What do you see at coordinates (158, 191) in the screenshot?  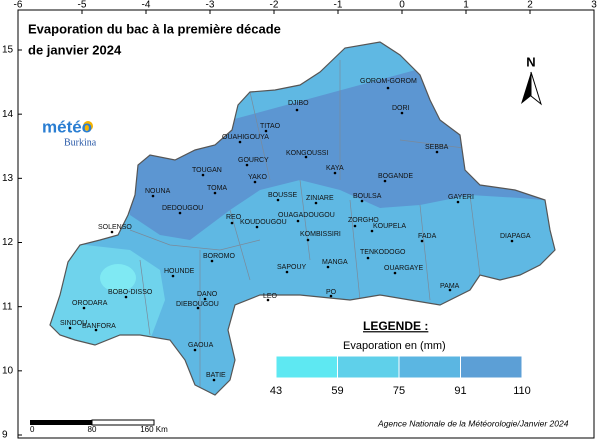 I see `city-label: NOUNA` at bounding box center [158, 191].